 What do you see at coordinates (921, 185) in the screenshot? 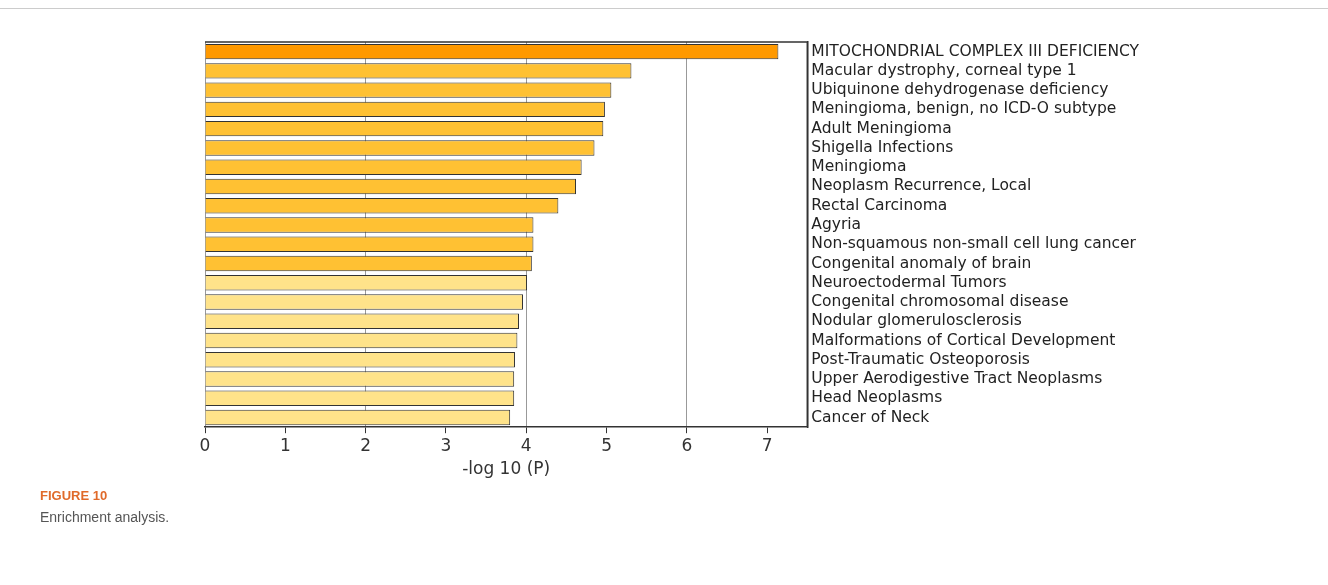
I see `y-tick-label: Neoplasm Recurrence, Local` at bounding box center [921, 185].